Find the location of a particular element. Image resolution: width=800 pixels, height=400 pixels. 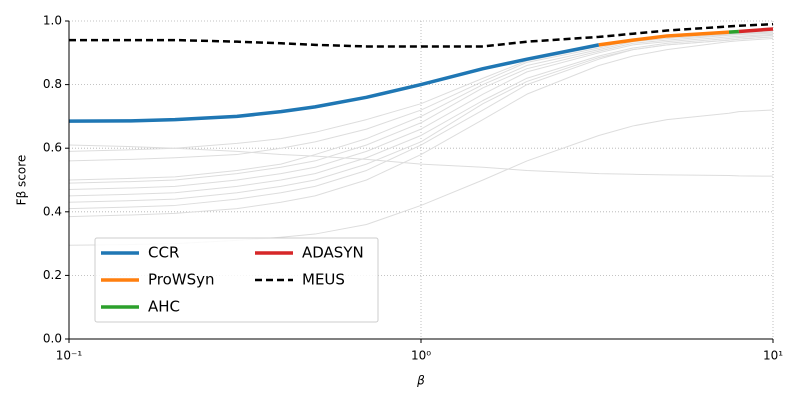

legend: CCR ProWSyn AHC ADASYN MEUS is located at coordinates (236, 280).